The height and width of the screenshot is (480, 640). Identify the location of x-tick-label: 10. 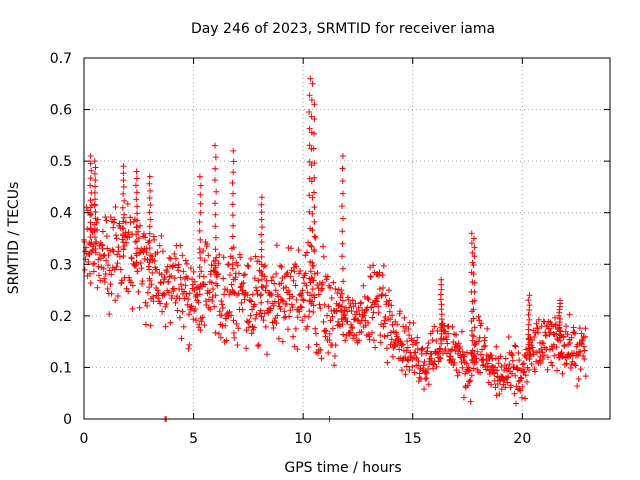
(303, 439).